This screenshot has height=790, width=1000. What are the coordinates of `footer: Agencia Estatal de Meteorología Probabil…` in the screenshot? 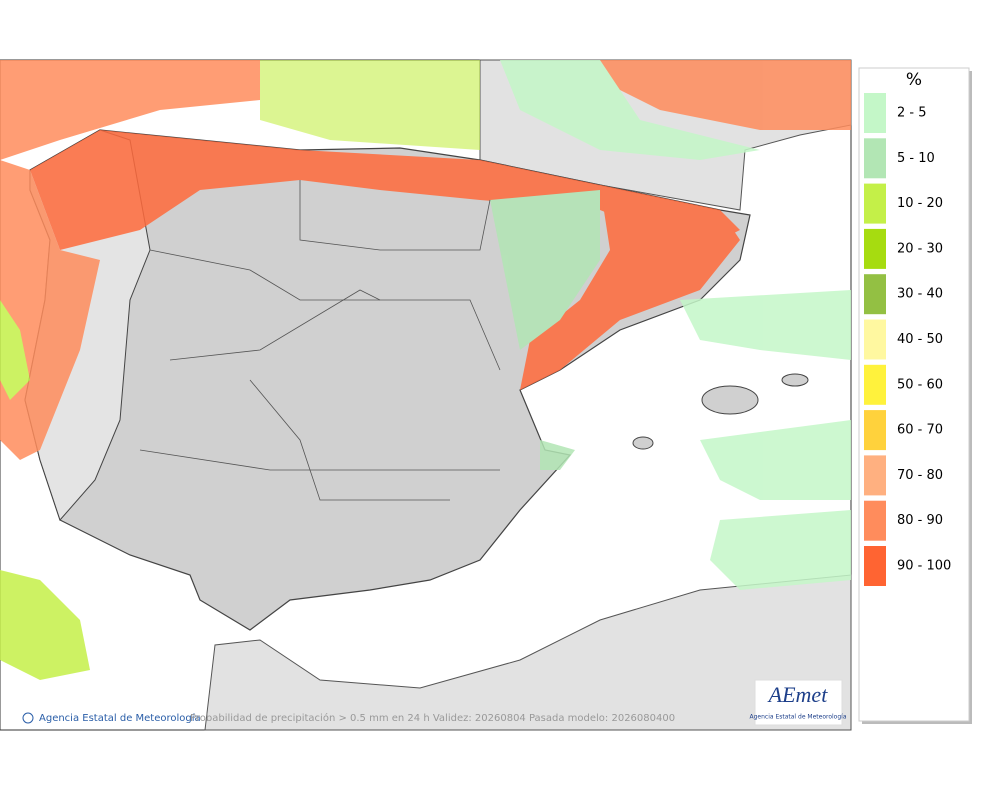 It's located at (348, 718).